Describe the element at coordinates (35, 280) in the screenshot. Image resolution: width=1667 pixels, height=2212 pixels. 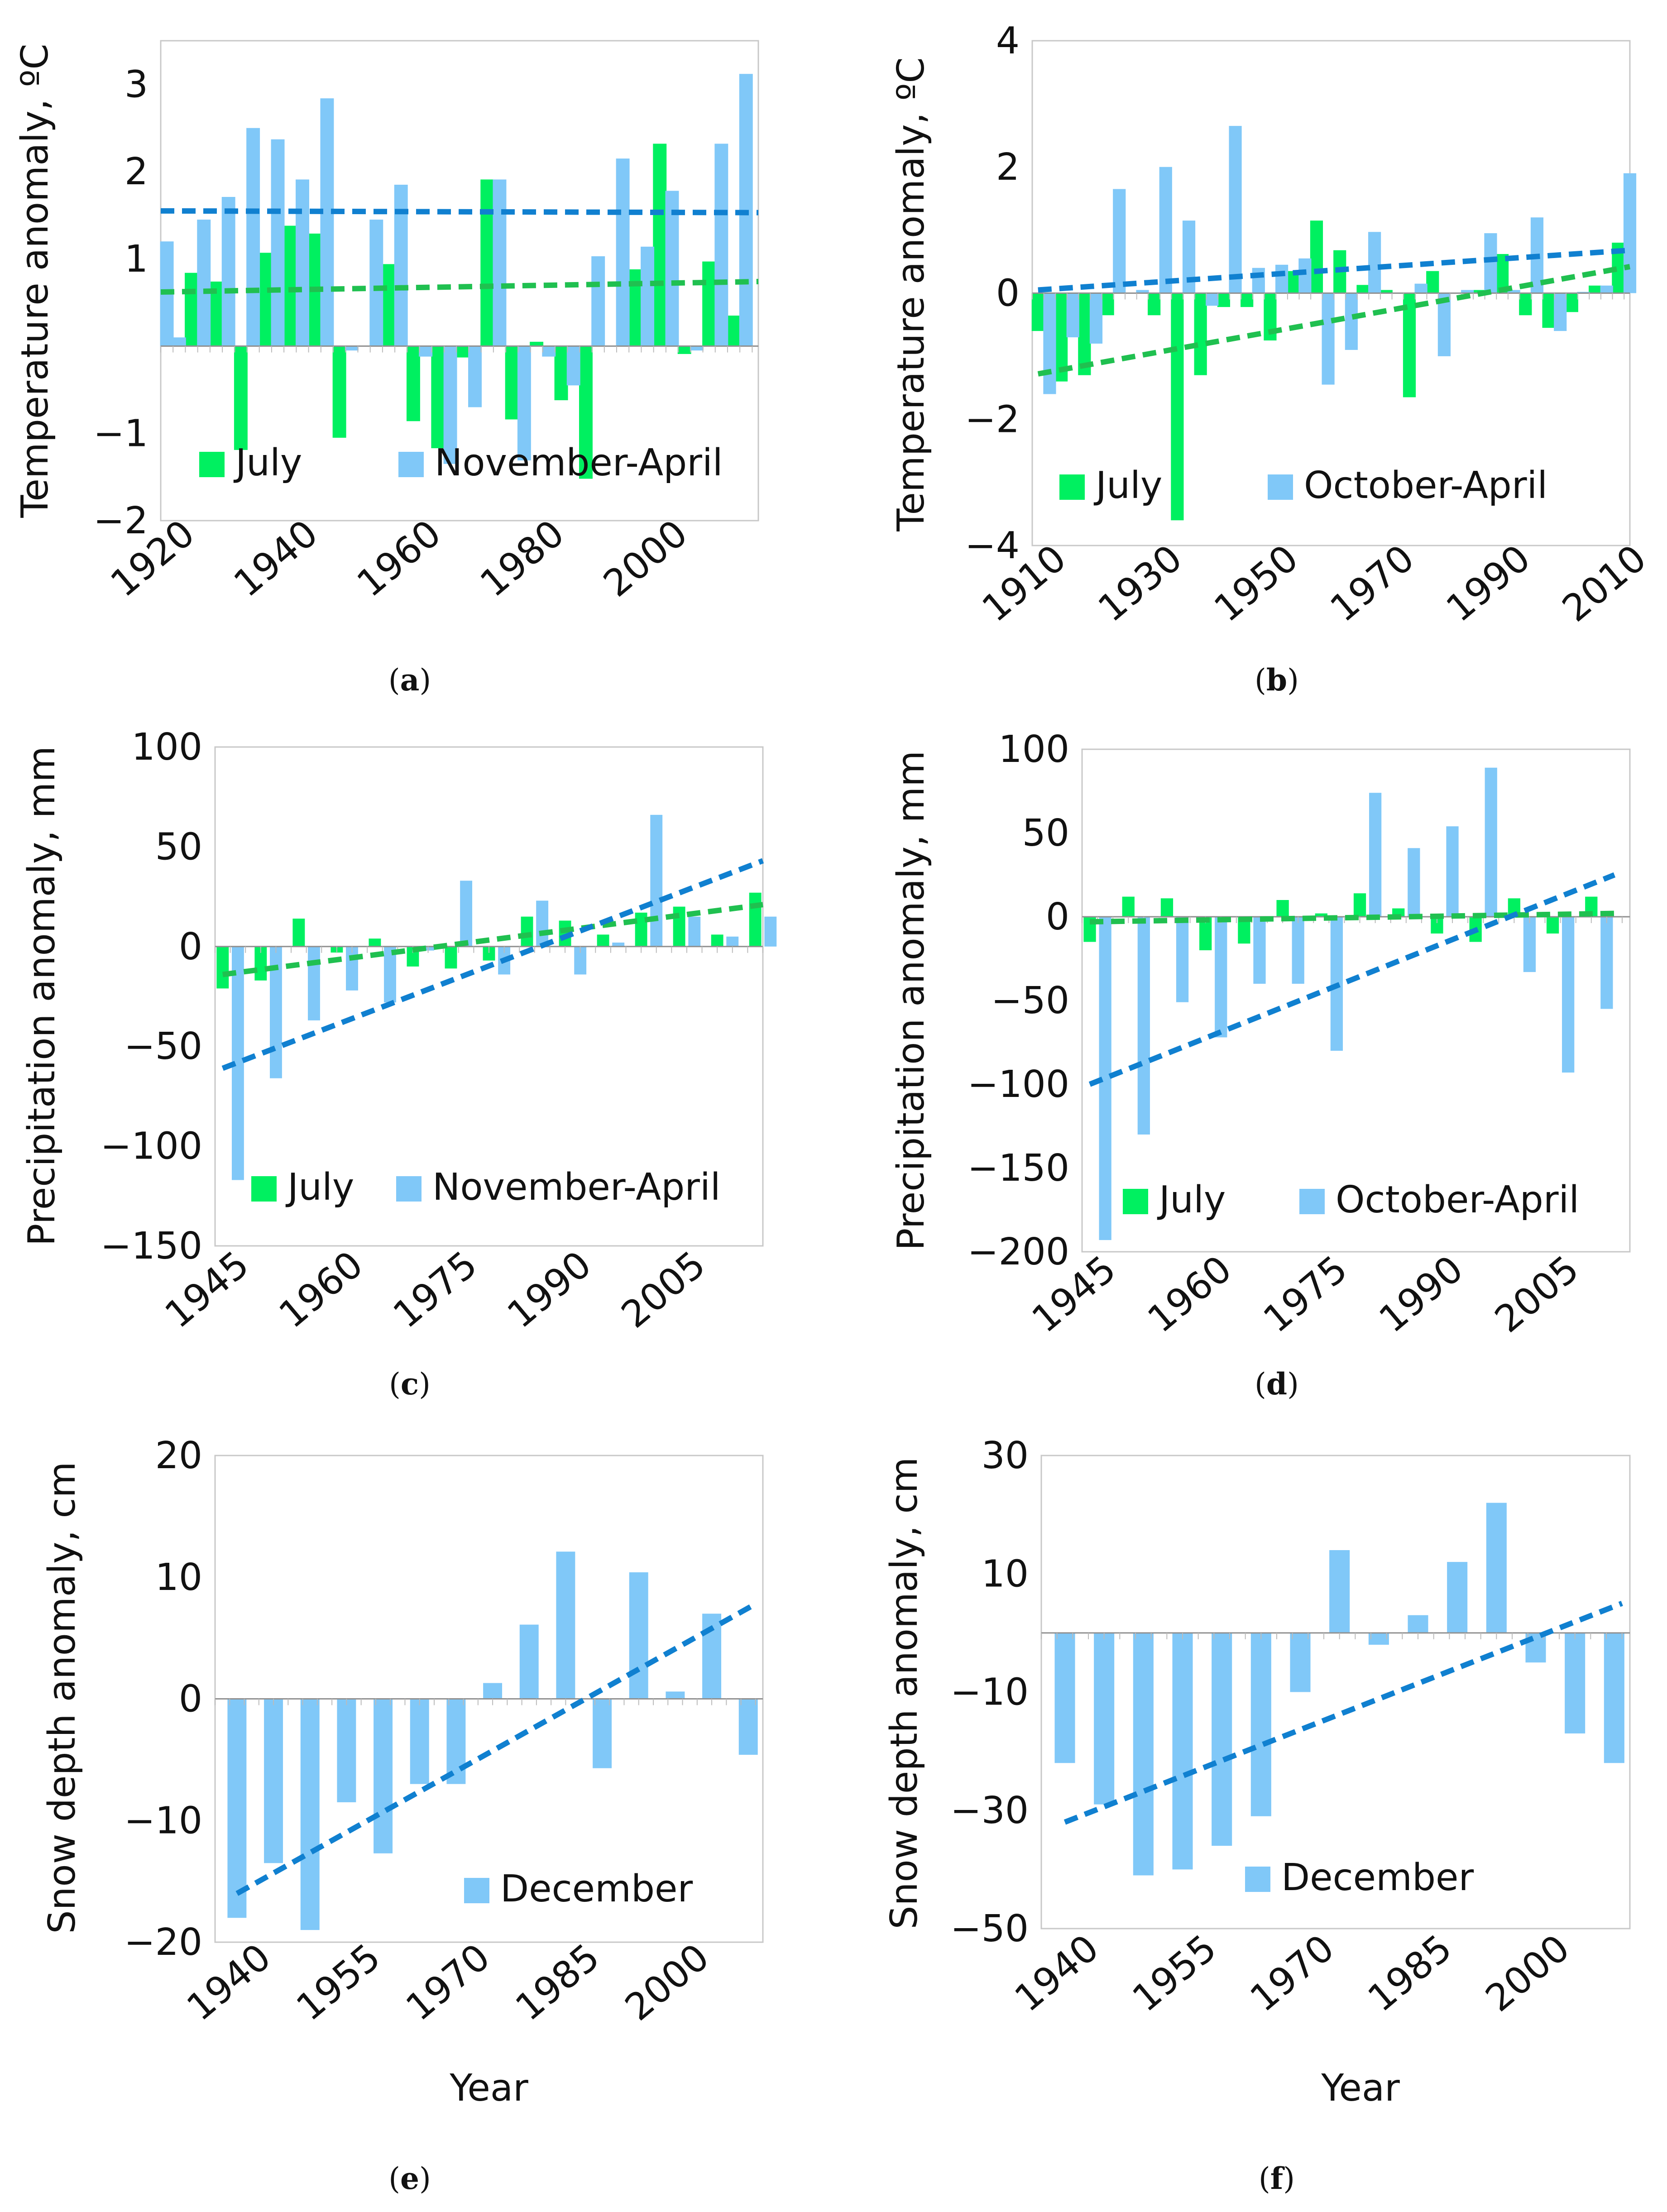
I see `y-axis-label: Temperature anomaly, ºC` at that location.